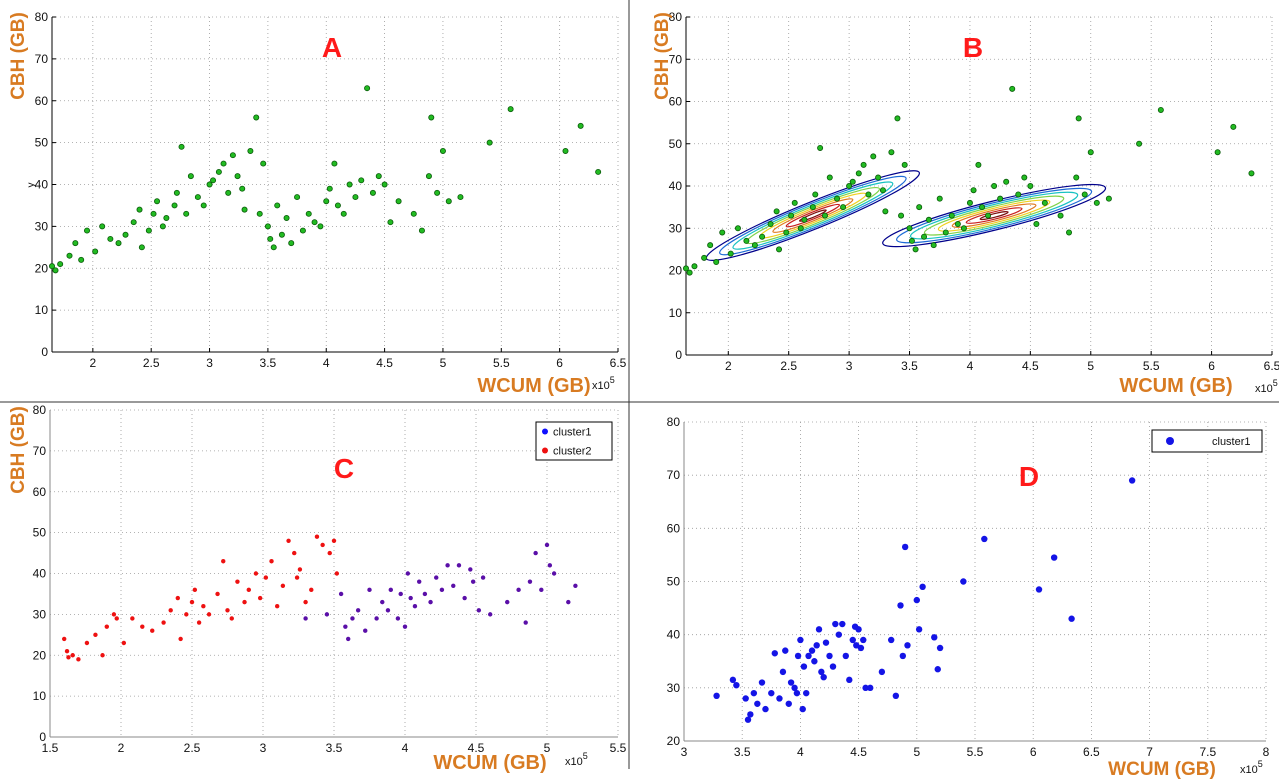 The height and width of the screenshot is (780, 1279). What do you see at coordinates (618, 363) in the screenshot?
I see `x-tick-label: 6.5` at bounding box center [618, 363].